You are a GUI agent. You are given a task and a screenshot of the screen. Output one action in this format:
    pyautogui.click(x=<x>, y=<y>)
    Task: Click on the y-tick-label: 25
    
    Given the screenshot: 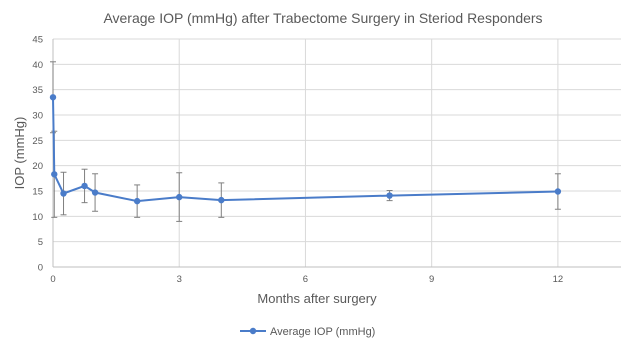 What is the action you would take?
    pyautogui.click(x=37, y=141)
    